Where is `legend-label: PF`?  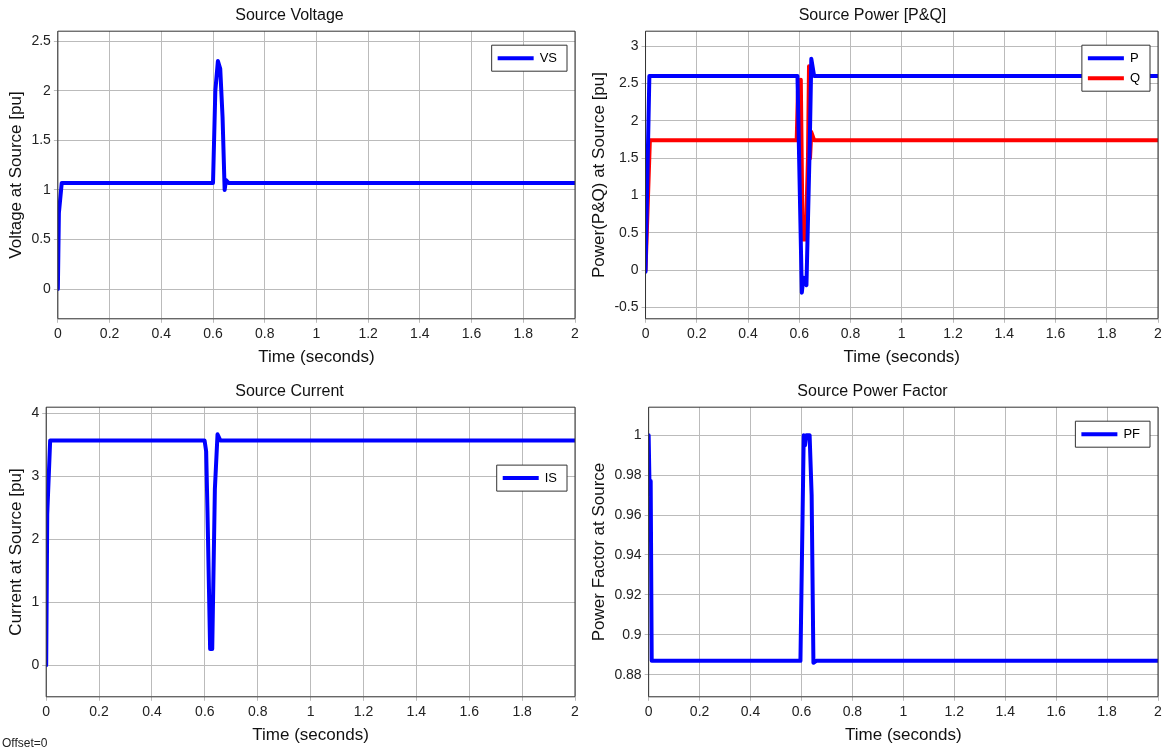 legend-label: PF is located at coordinates (1132, 433).